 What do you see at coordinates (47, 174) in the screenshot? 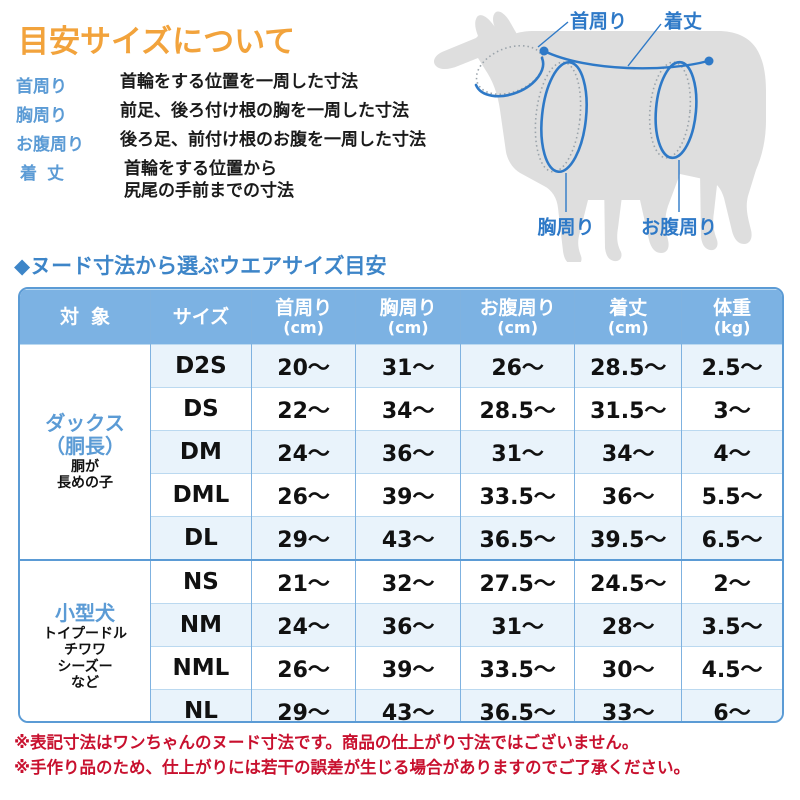
I see `definition-term-length: 着丈` at bounding box center [47, 174].